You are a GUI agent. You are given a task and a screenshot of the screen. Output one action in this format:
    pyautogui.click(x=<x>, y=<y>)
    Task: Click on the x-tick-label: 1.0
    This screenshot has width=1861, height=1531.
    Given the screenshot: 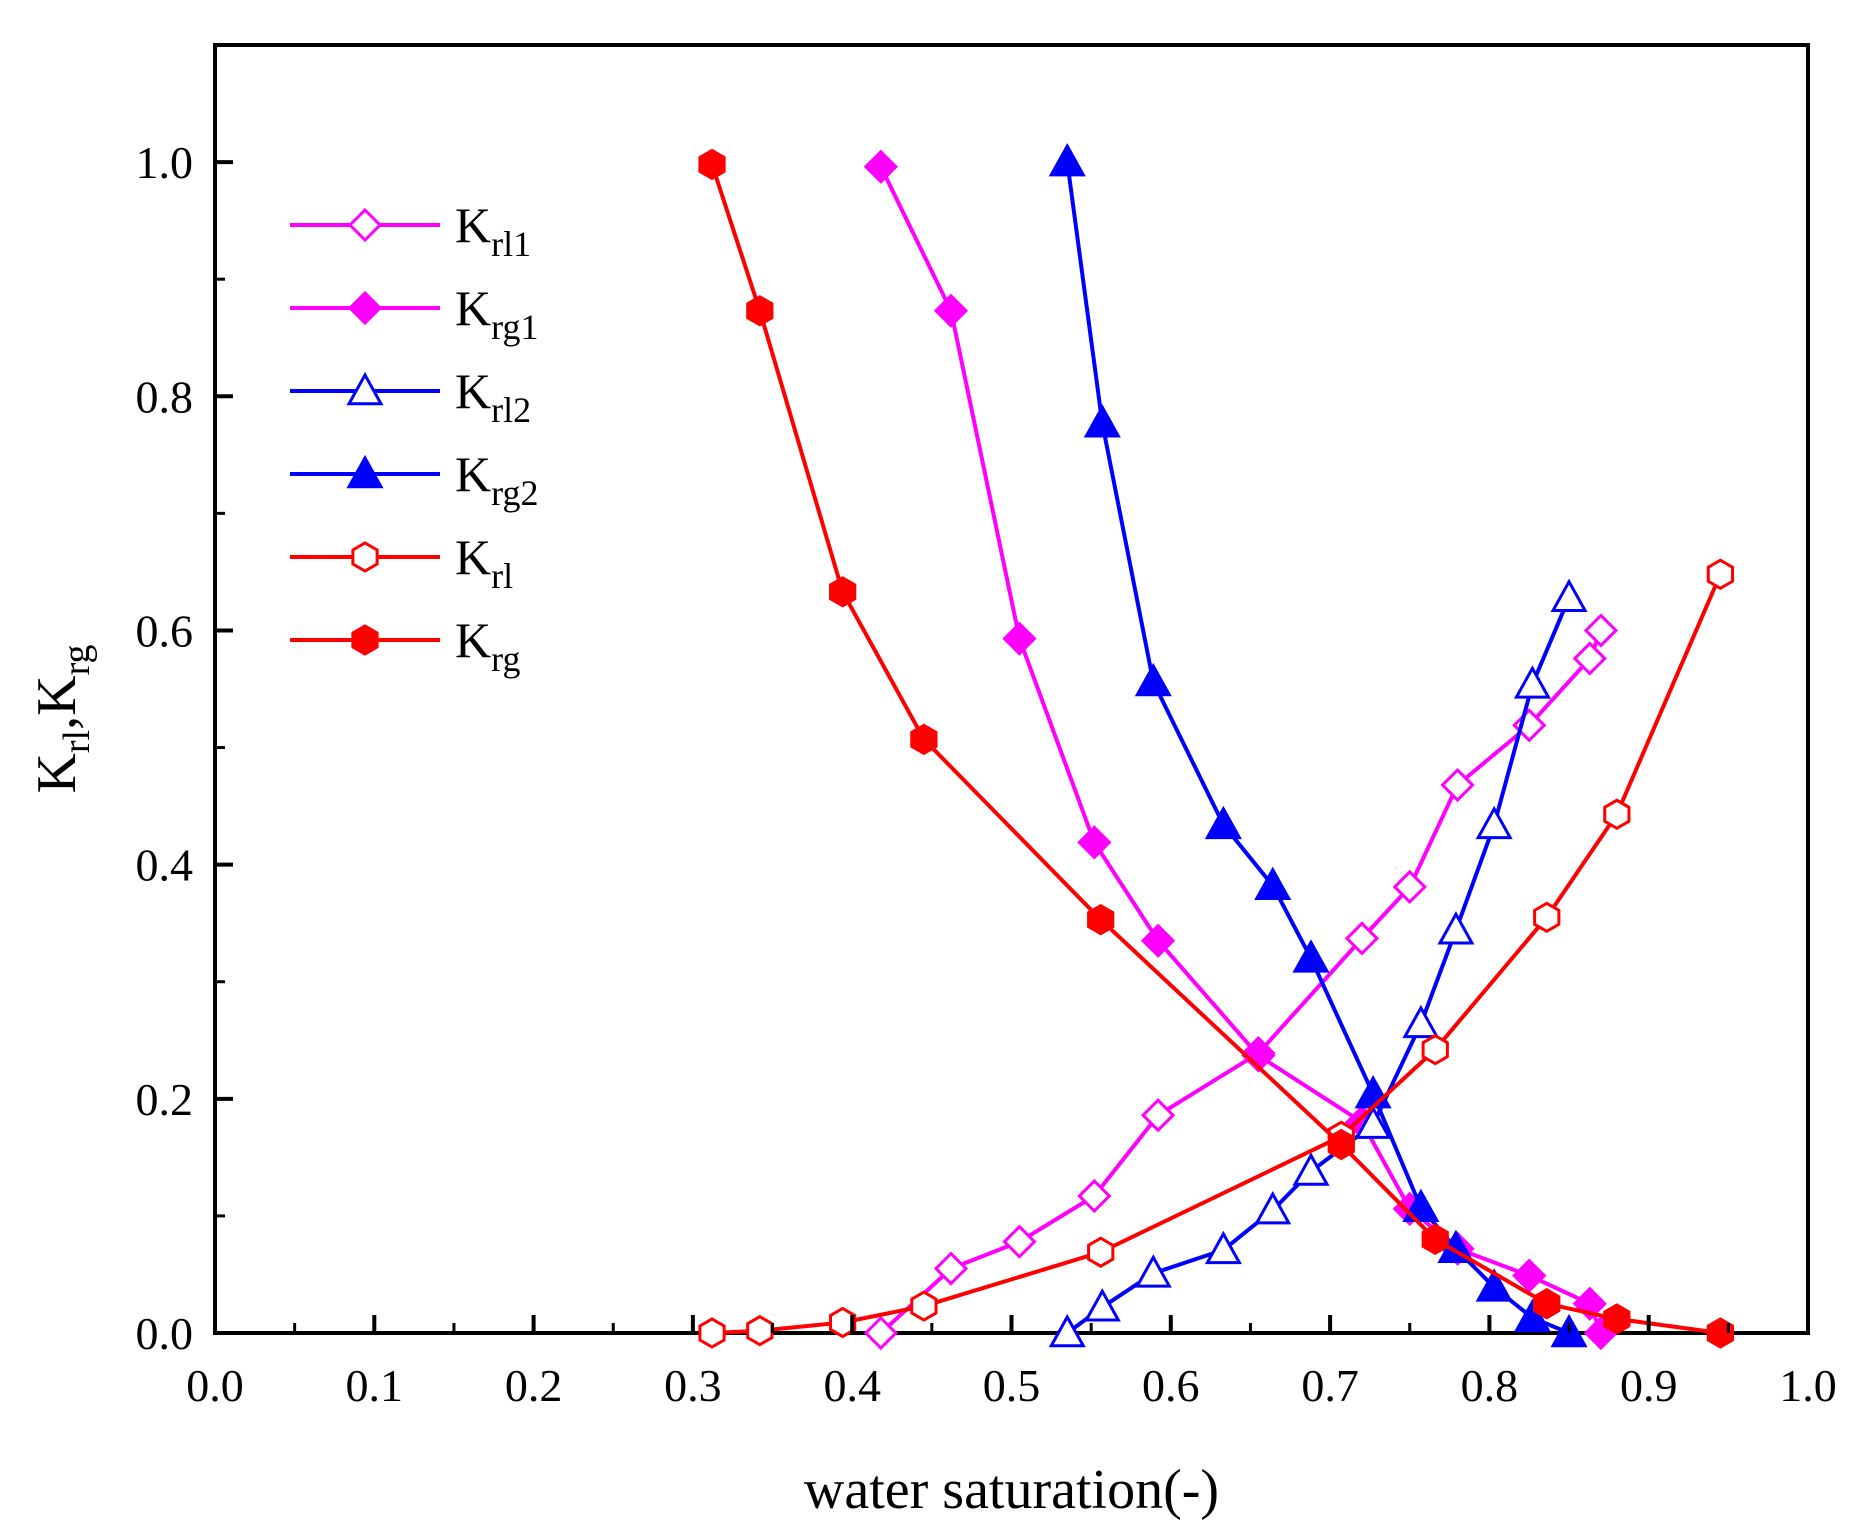 What is the action you would take?
    pyautogui.click(x=1808, y=1385)
    